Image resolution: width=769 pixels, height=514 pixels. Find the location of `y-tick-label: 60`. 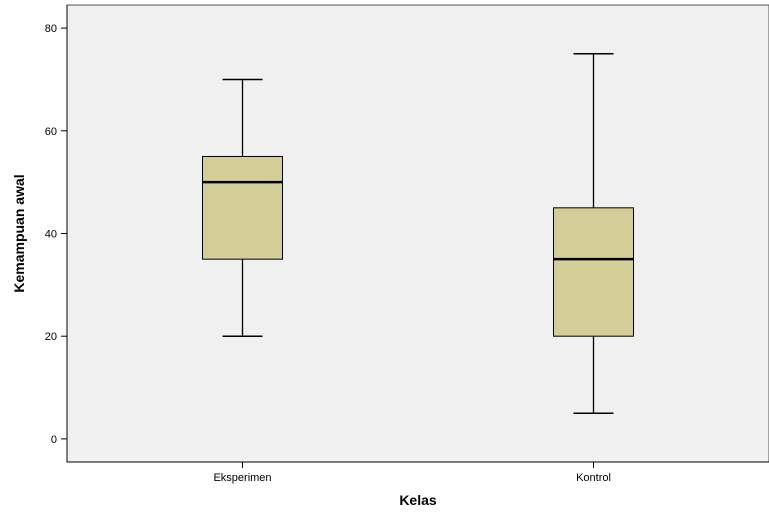

y-tick-label: 60 is located at coordinates (51, 132).